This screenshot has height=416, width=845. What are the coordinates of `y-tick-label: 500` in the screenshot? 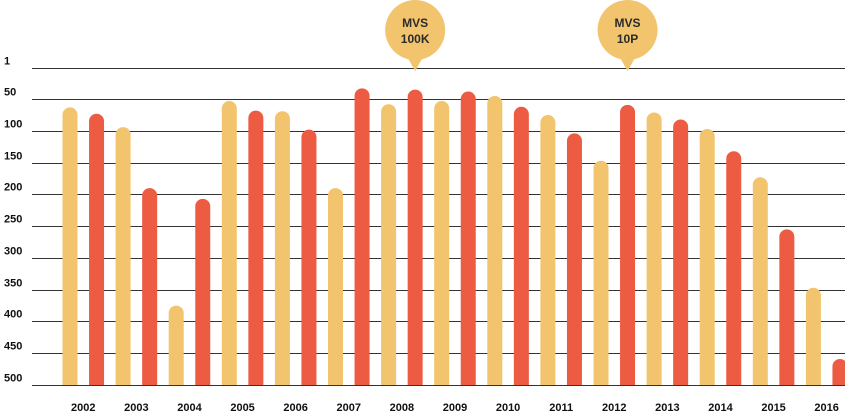 It's located at (13, 379).